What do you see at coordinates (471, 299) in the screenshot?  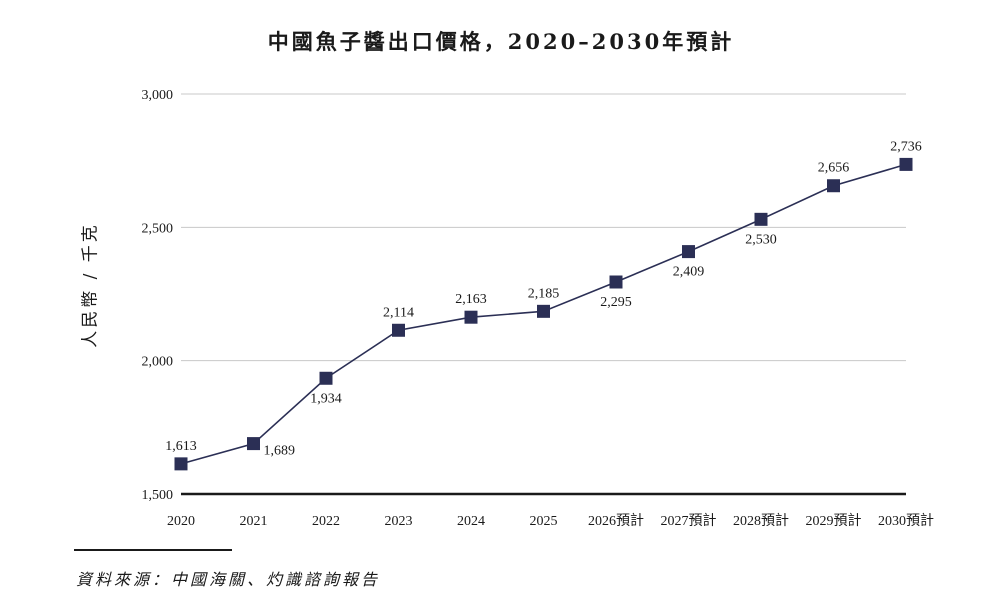 I see `data-label: 2,163` at bounding box center [471, 299].